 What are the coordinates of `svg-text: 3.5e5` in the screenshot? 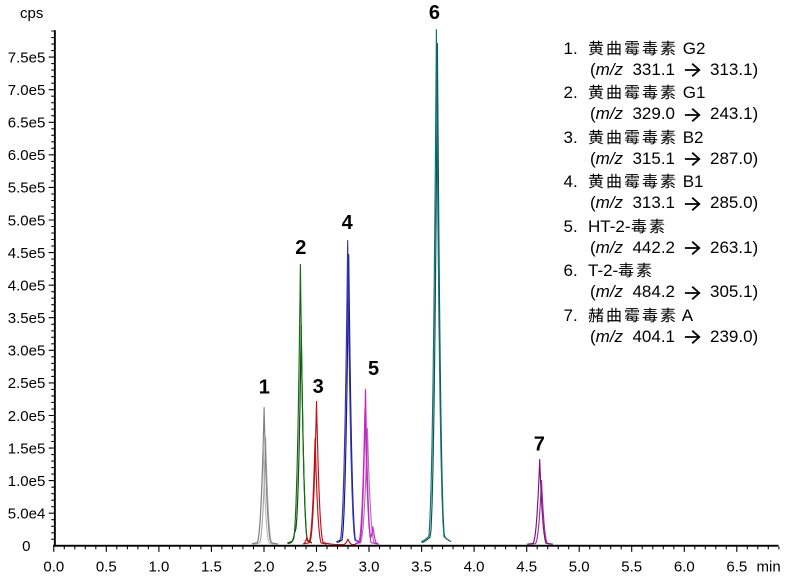 It's located at (27, 318).